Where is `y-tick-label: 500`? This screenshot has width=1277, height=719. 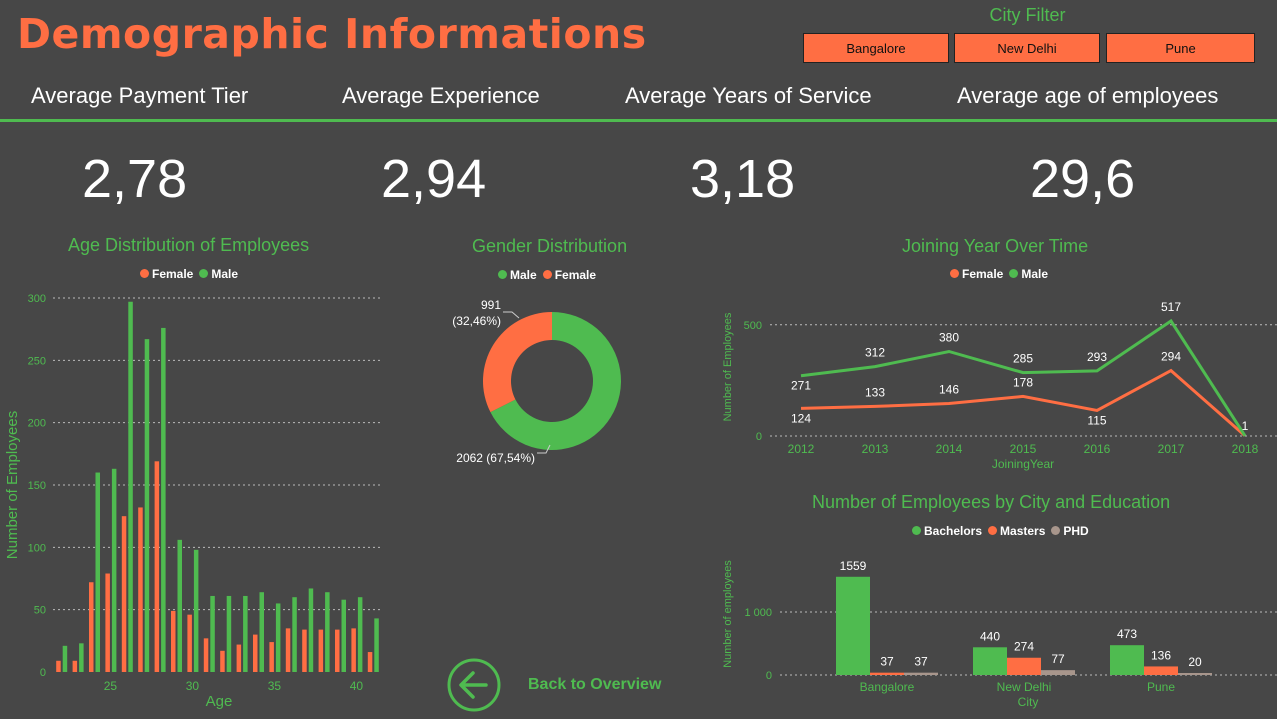
y-tick-label: 500 is located at coordinates (753, 326).